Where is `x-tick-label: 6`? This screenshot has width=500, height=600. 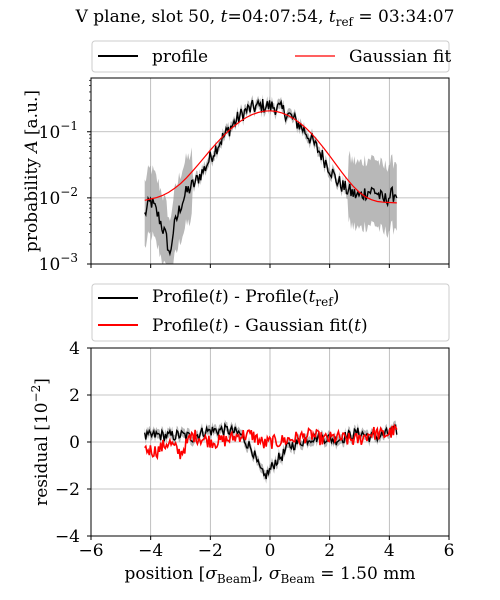
x-tick-label: 6 is located at coordinates (449, 551).